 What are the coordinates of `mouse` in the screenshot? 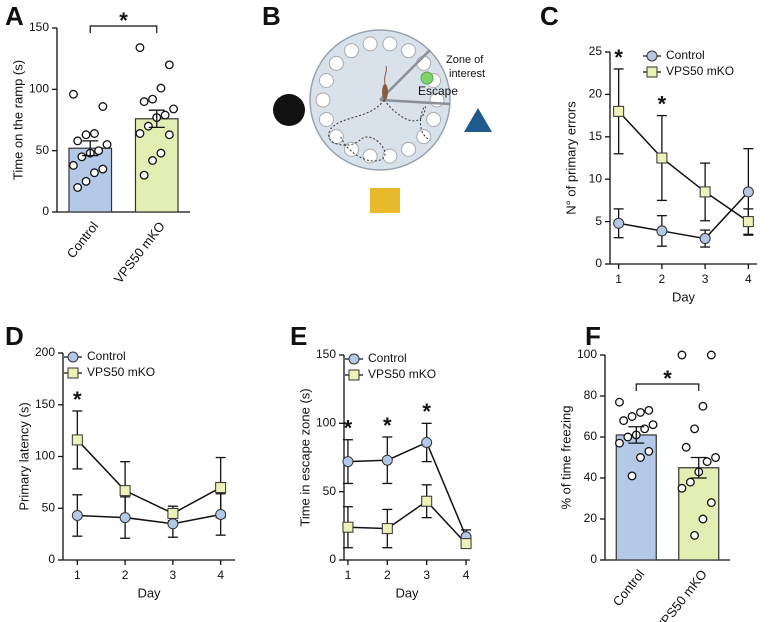 It's located at (385, 92).